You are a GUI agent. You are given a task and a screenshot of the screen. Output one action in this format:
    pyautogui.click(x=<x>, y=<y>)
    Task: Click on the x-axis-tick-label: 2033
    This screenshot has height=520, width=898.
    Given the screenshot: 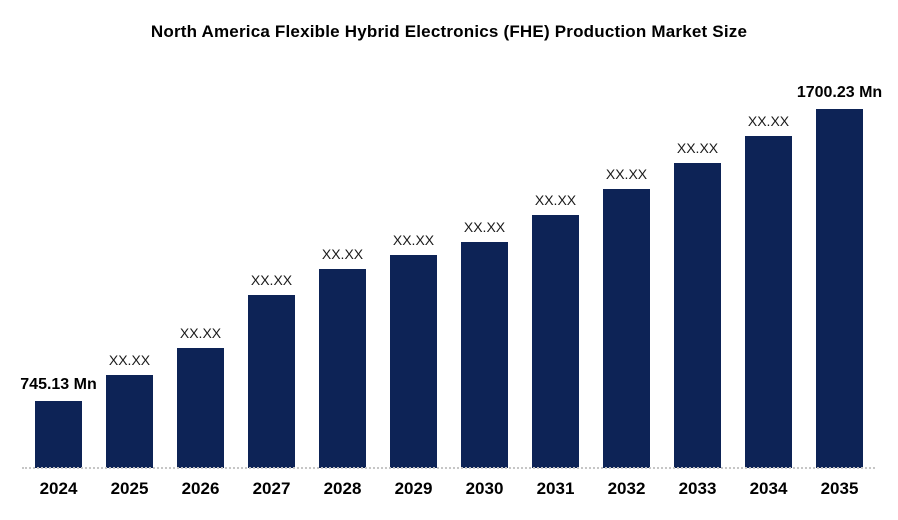 What is the action you would take?
    pyautogui.click(x=697, y=488)
    